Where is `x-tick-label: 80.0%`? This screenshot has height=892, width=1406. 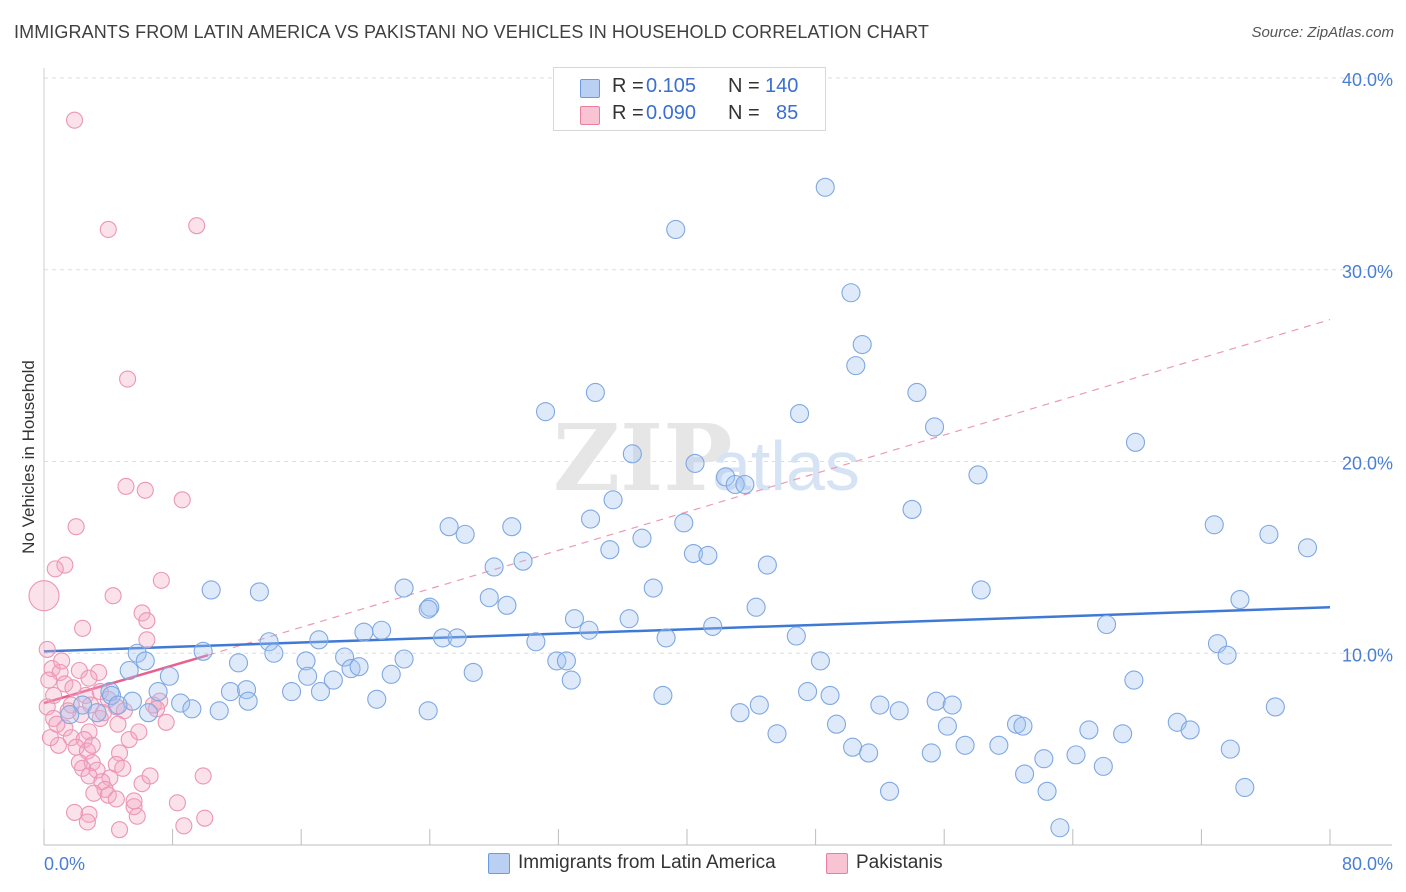
x-tick-label: 80.0% is located at coordinates (1367, 864).